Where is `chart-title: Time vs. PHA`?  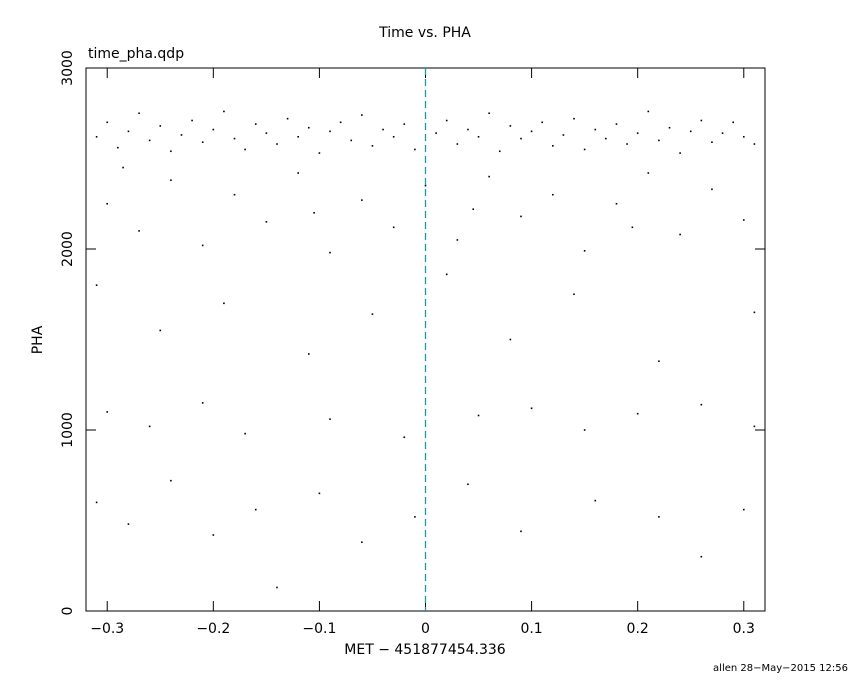
chart-title: Time vs. PHA is located at coordinates (424, 33).